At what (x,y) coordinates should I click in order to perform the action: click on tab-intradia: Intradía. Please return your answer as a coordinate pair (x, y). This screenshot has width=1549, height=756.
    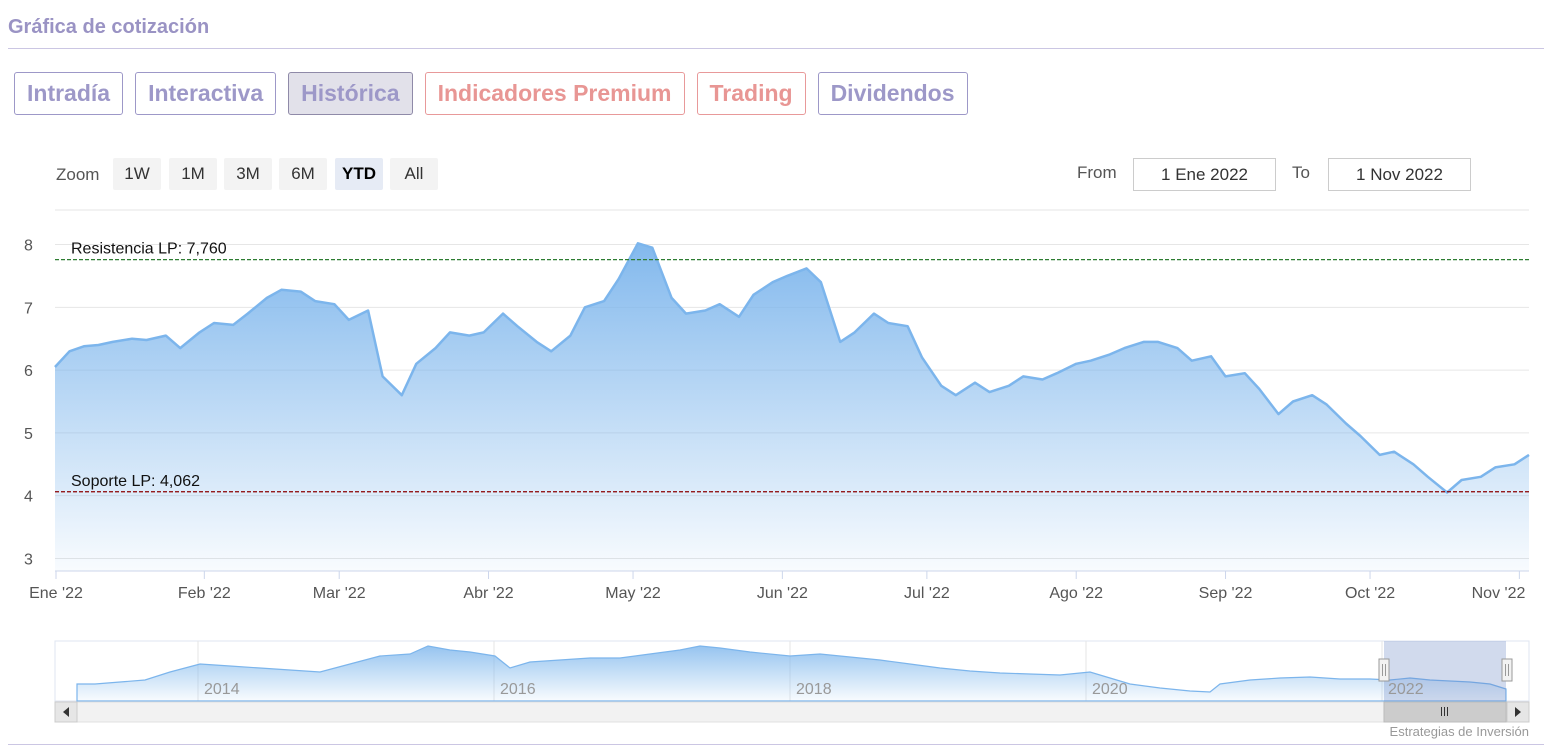
    Looking at the image, I should click on (69, 93).